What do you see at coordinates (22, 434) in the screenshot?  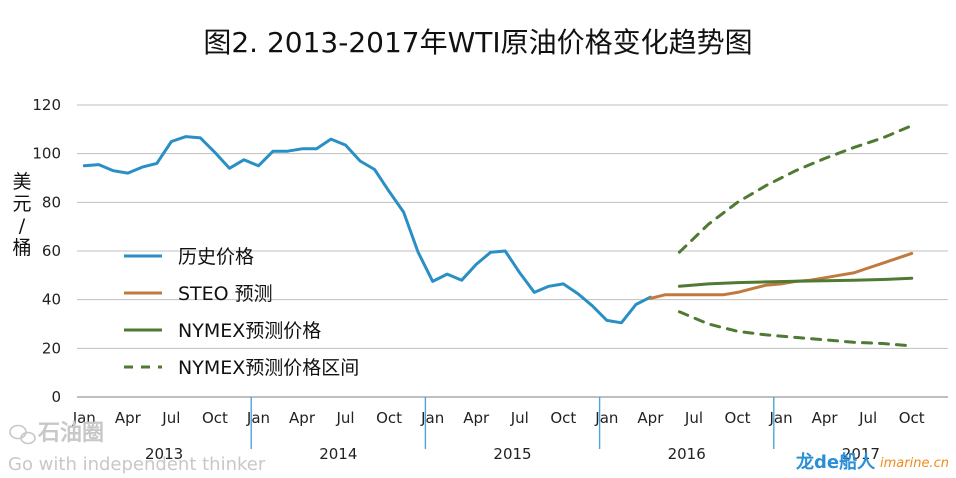 I see `wechat-logo-icon` at bounding box center [22, 434].